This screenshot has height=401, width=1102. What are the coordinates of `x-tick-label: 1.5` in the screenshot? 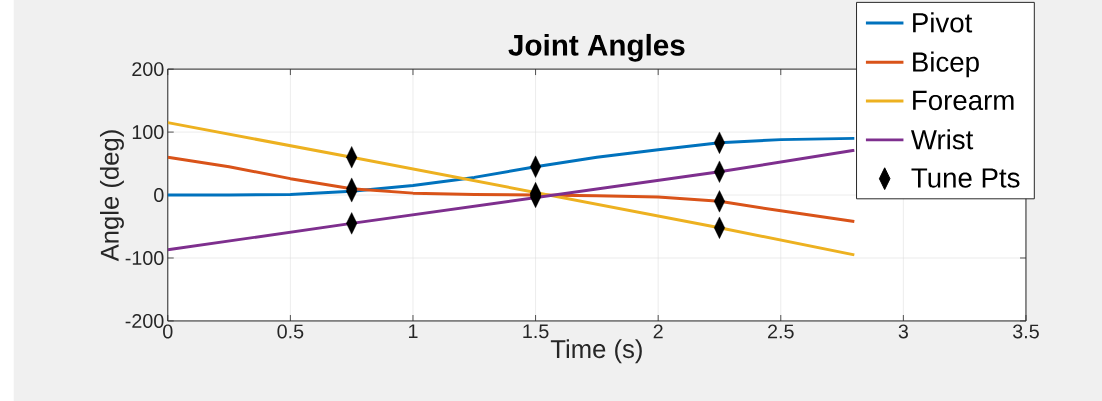 It's located at (536, 331).